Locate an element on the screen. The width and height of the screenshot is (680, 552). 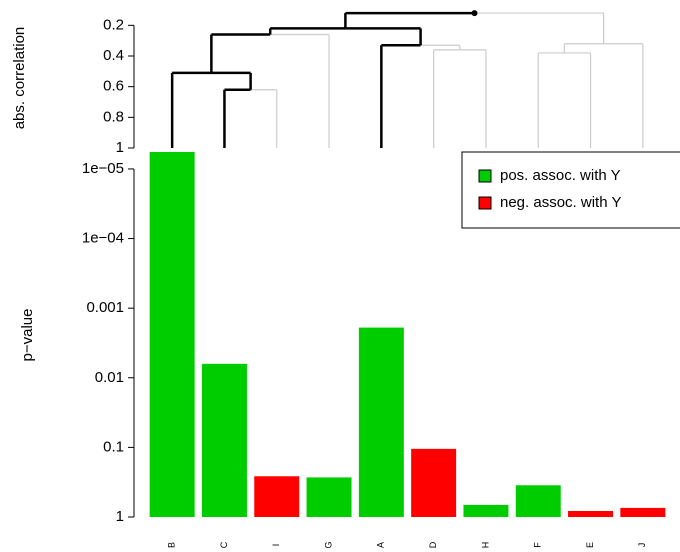
dendrogram-tick-label: 0.8 is located at coordinates (113, 116).